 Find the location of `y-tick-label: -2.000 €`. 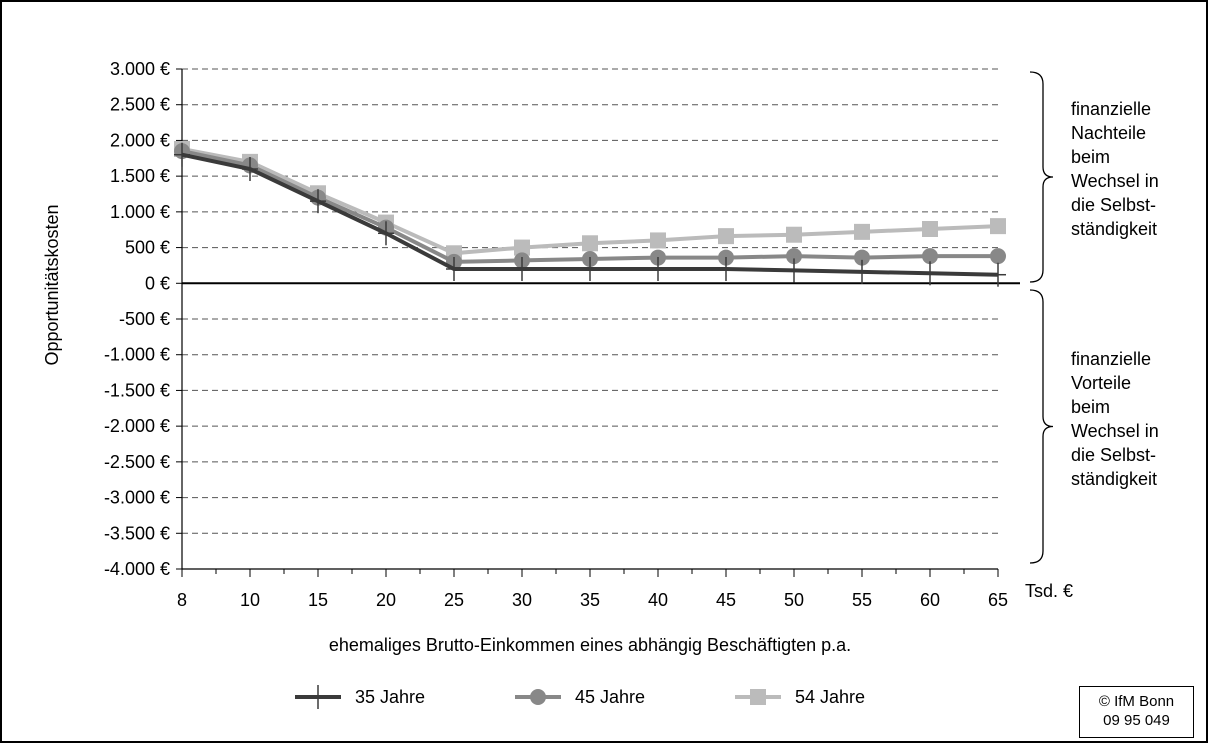

y-tick-label: -2.000 € is located at coordinates (137, 426).